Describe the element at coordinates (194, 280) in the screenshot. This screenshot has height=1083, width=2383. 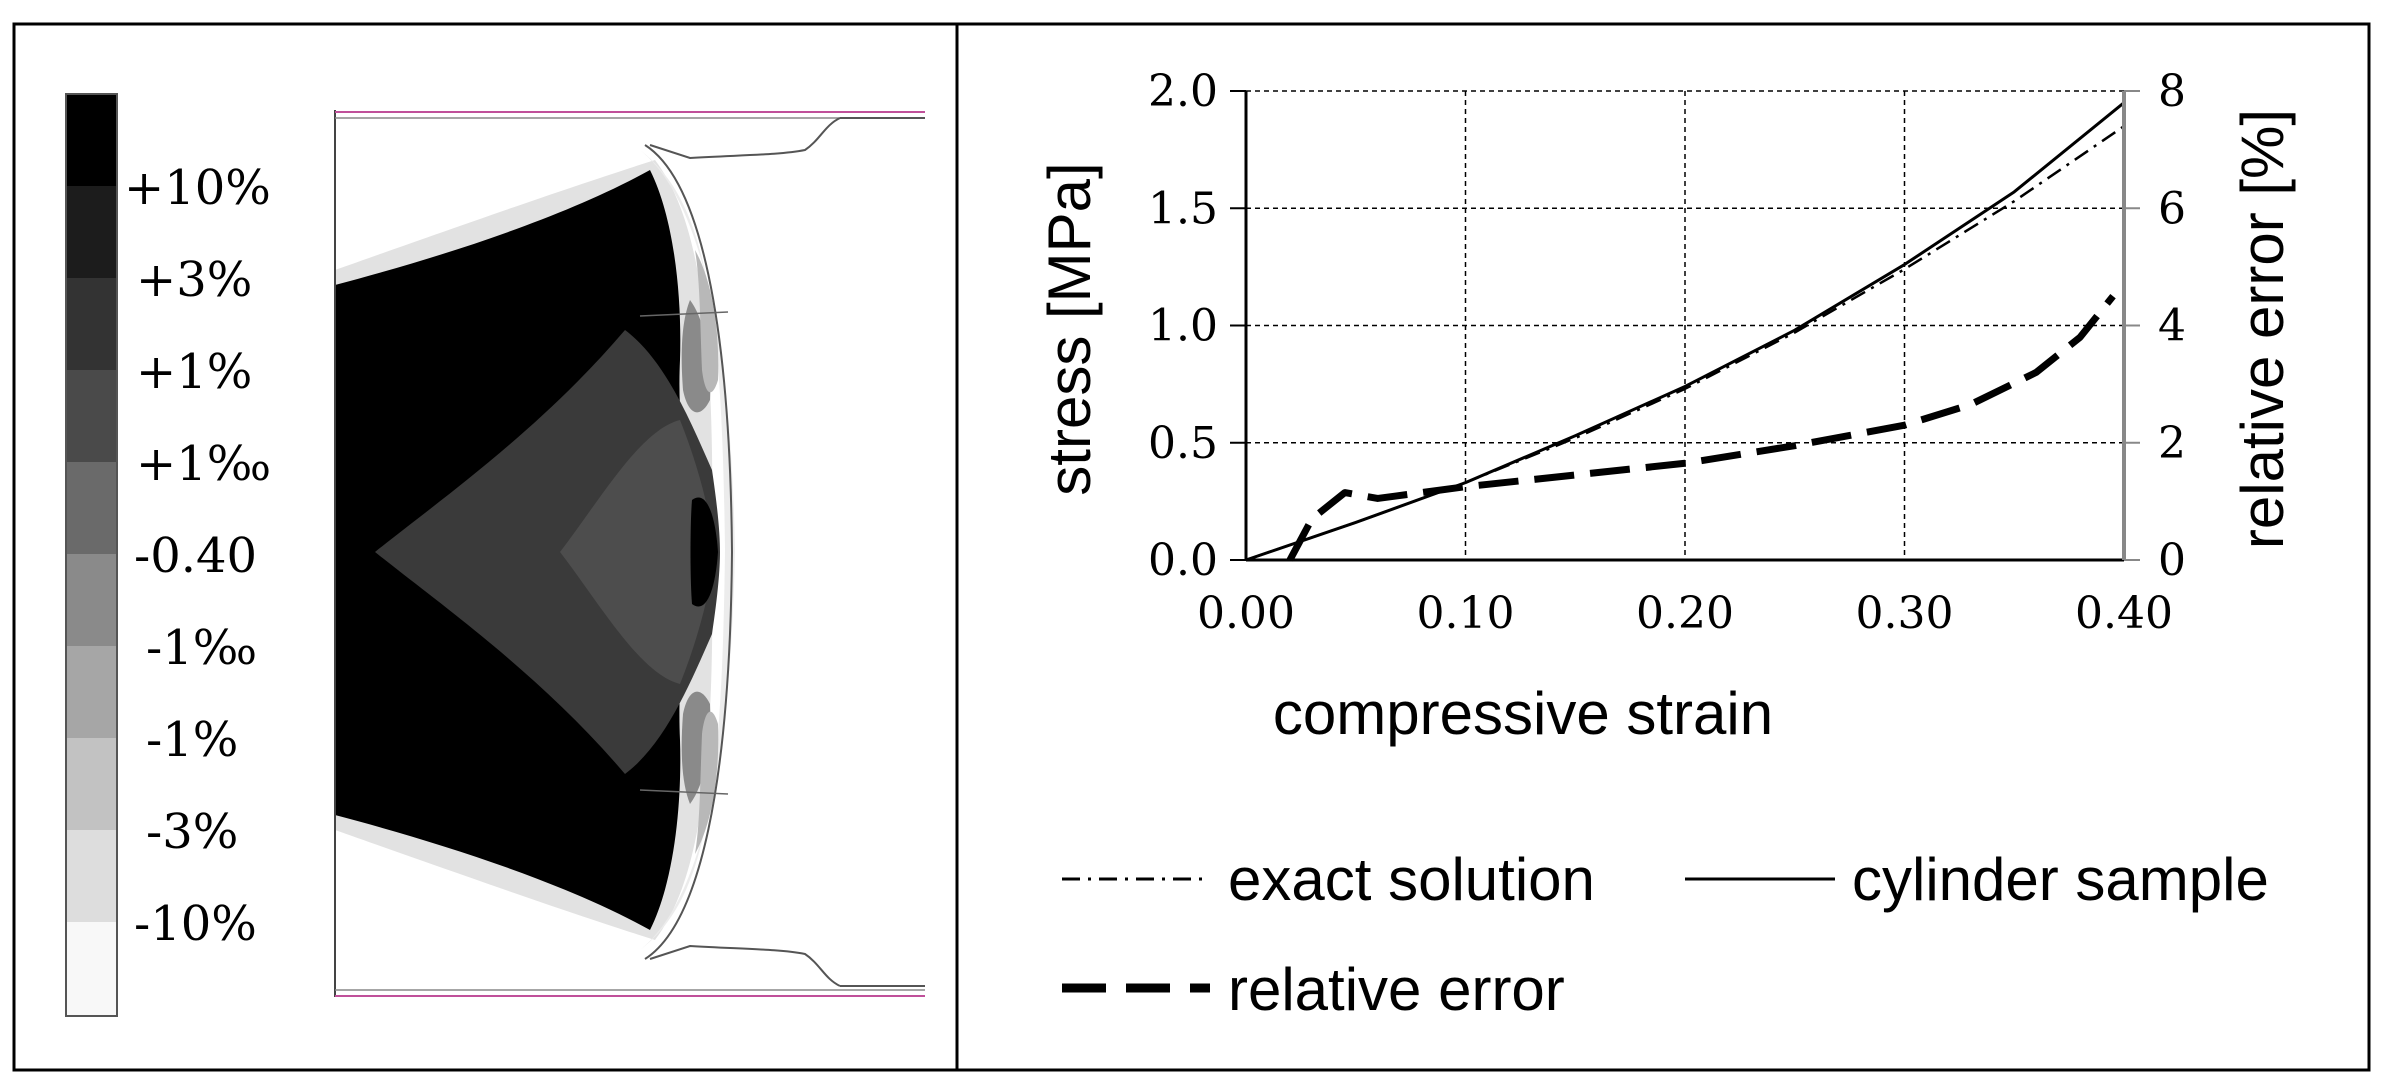
I see `scale-label: +3%` at that location.